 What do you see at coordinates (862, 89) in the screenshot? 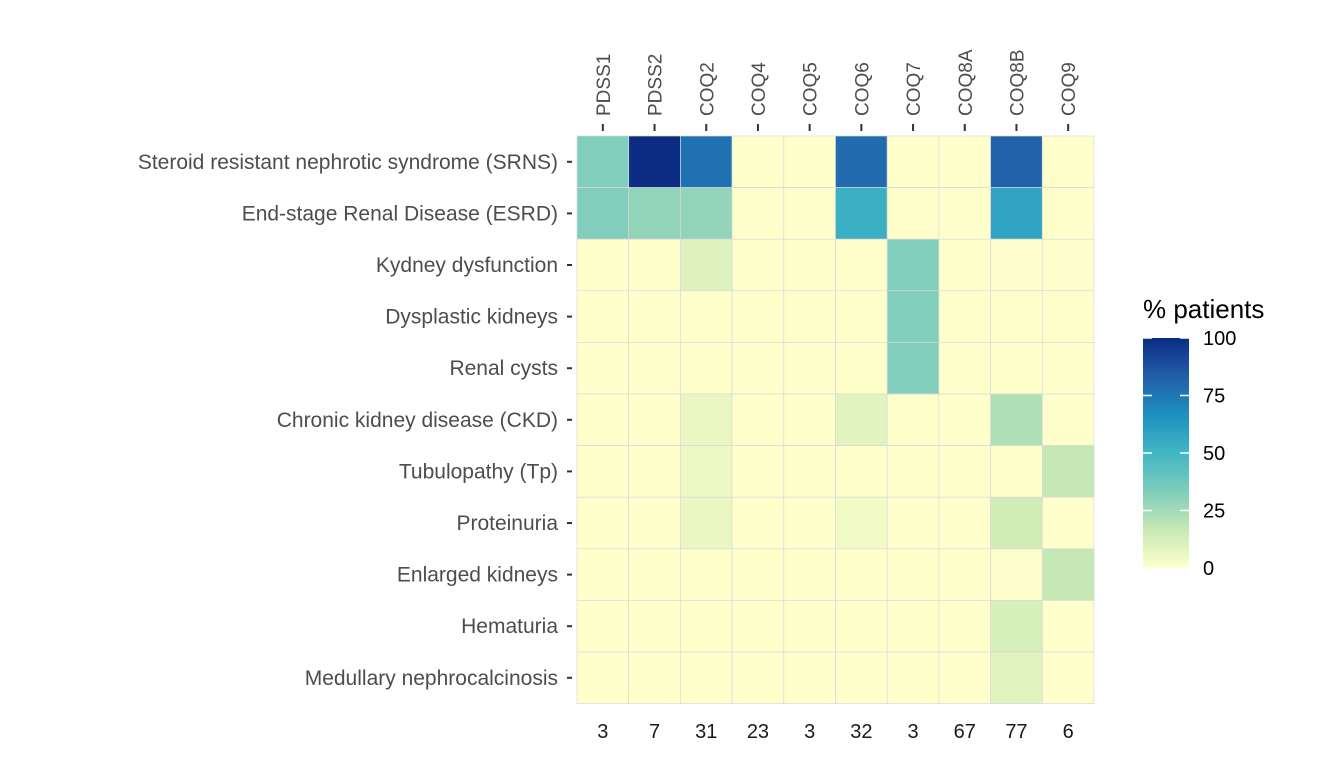
I see `column-label: COQ6` at bounding box center [862, 89].